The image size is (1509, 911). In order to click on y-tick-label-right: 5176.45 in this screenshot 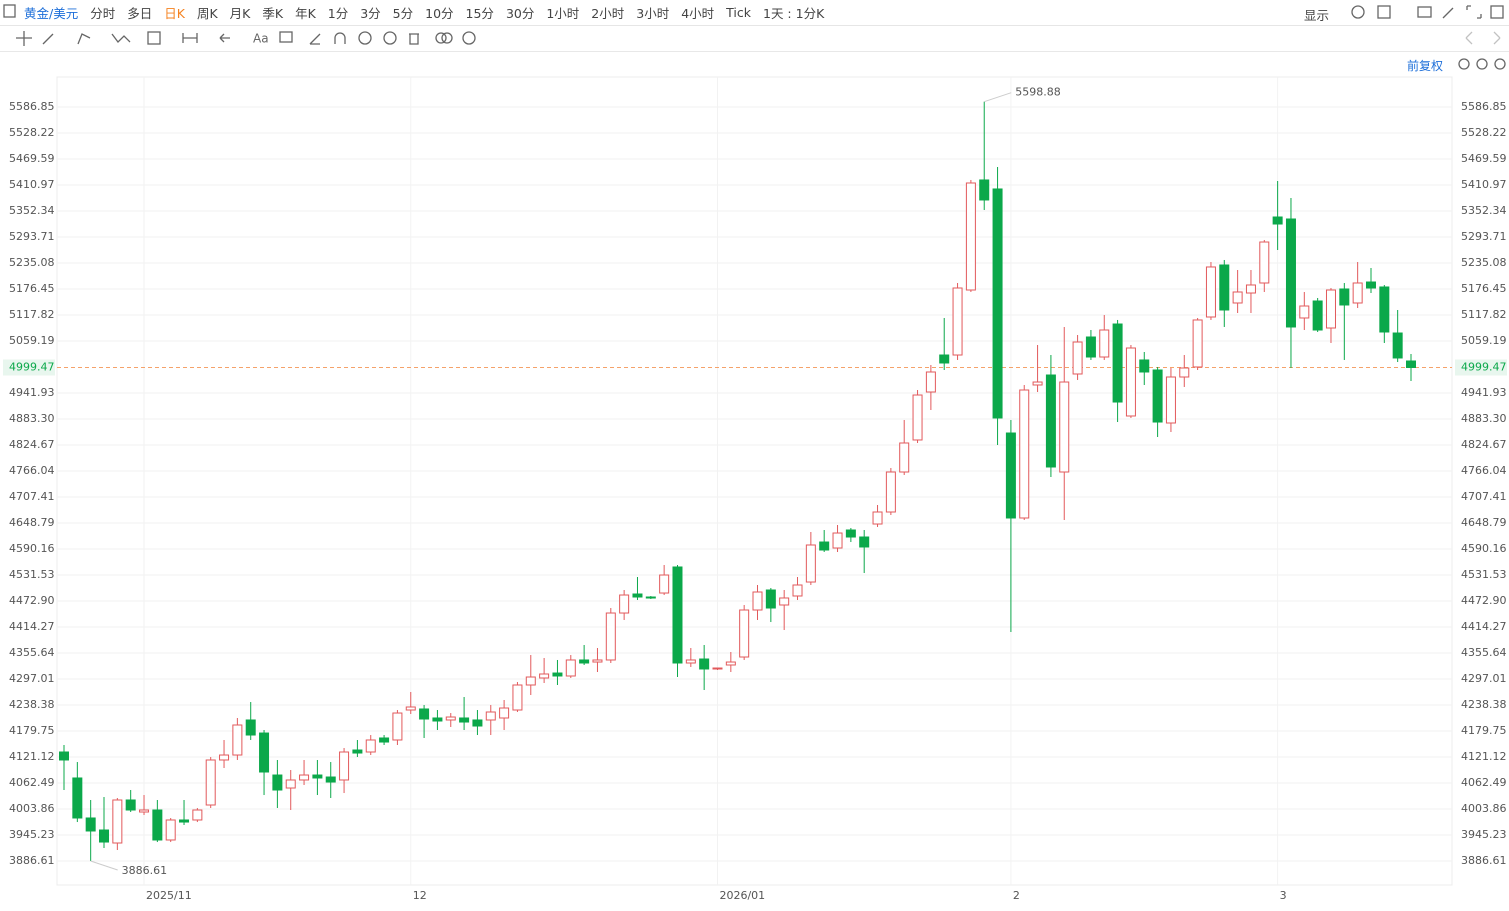, I will do `click(1484, 288)`.